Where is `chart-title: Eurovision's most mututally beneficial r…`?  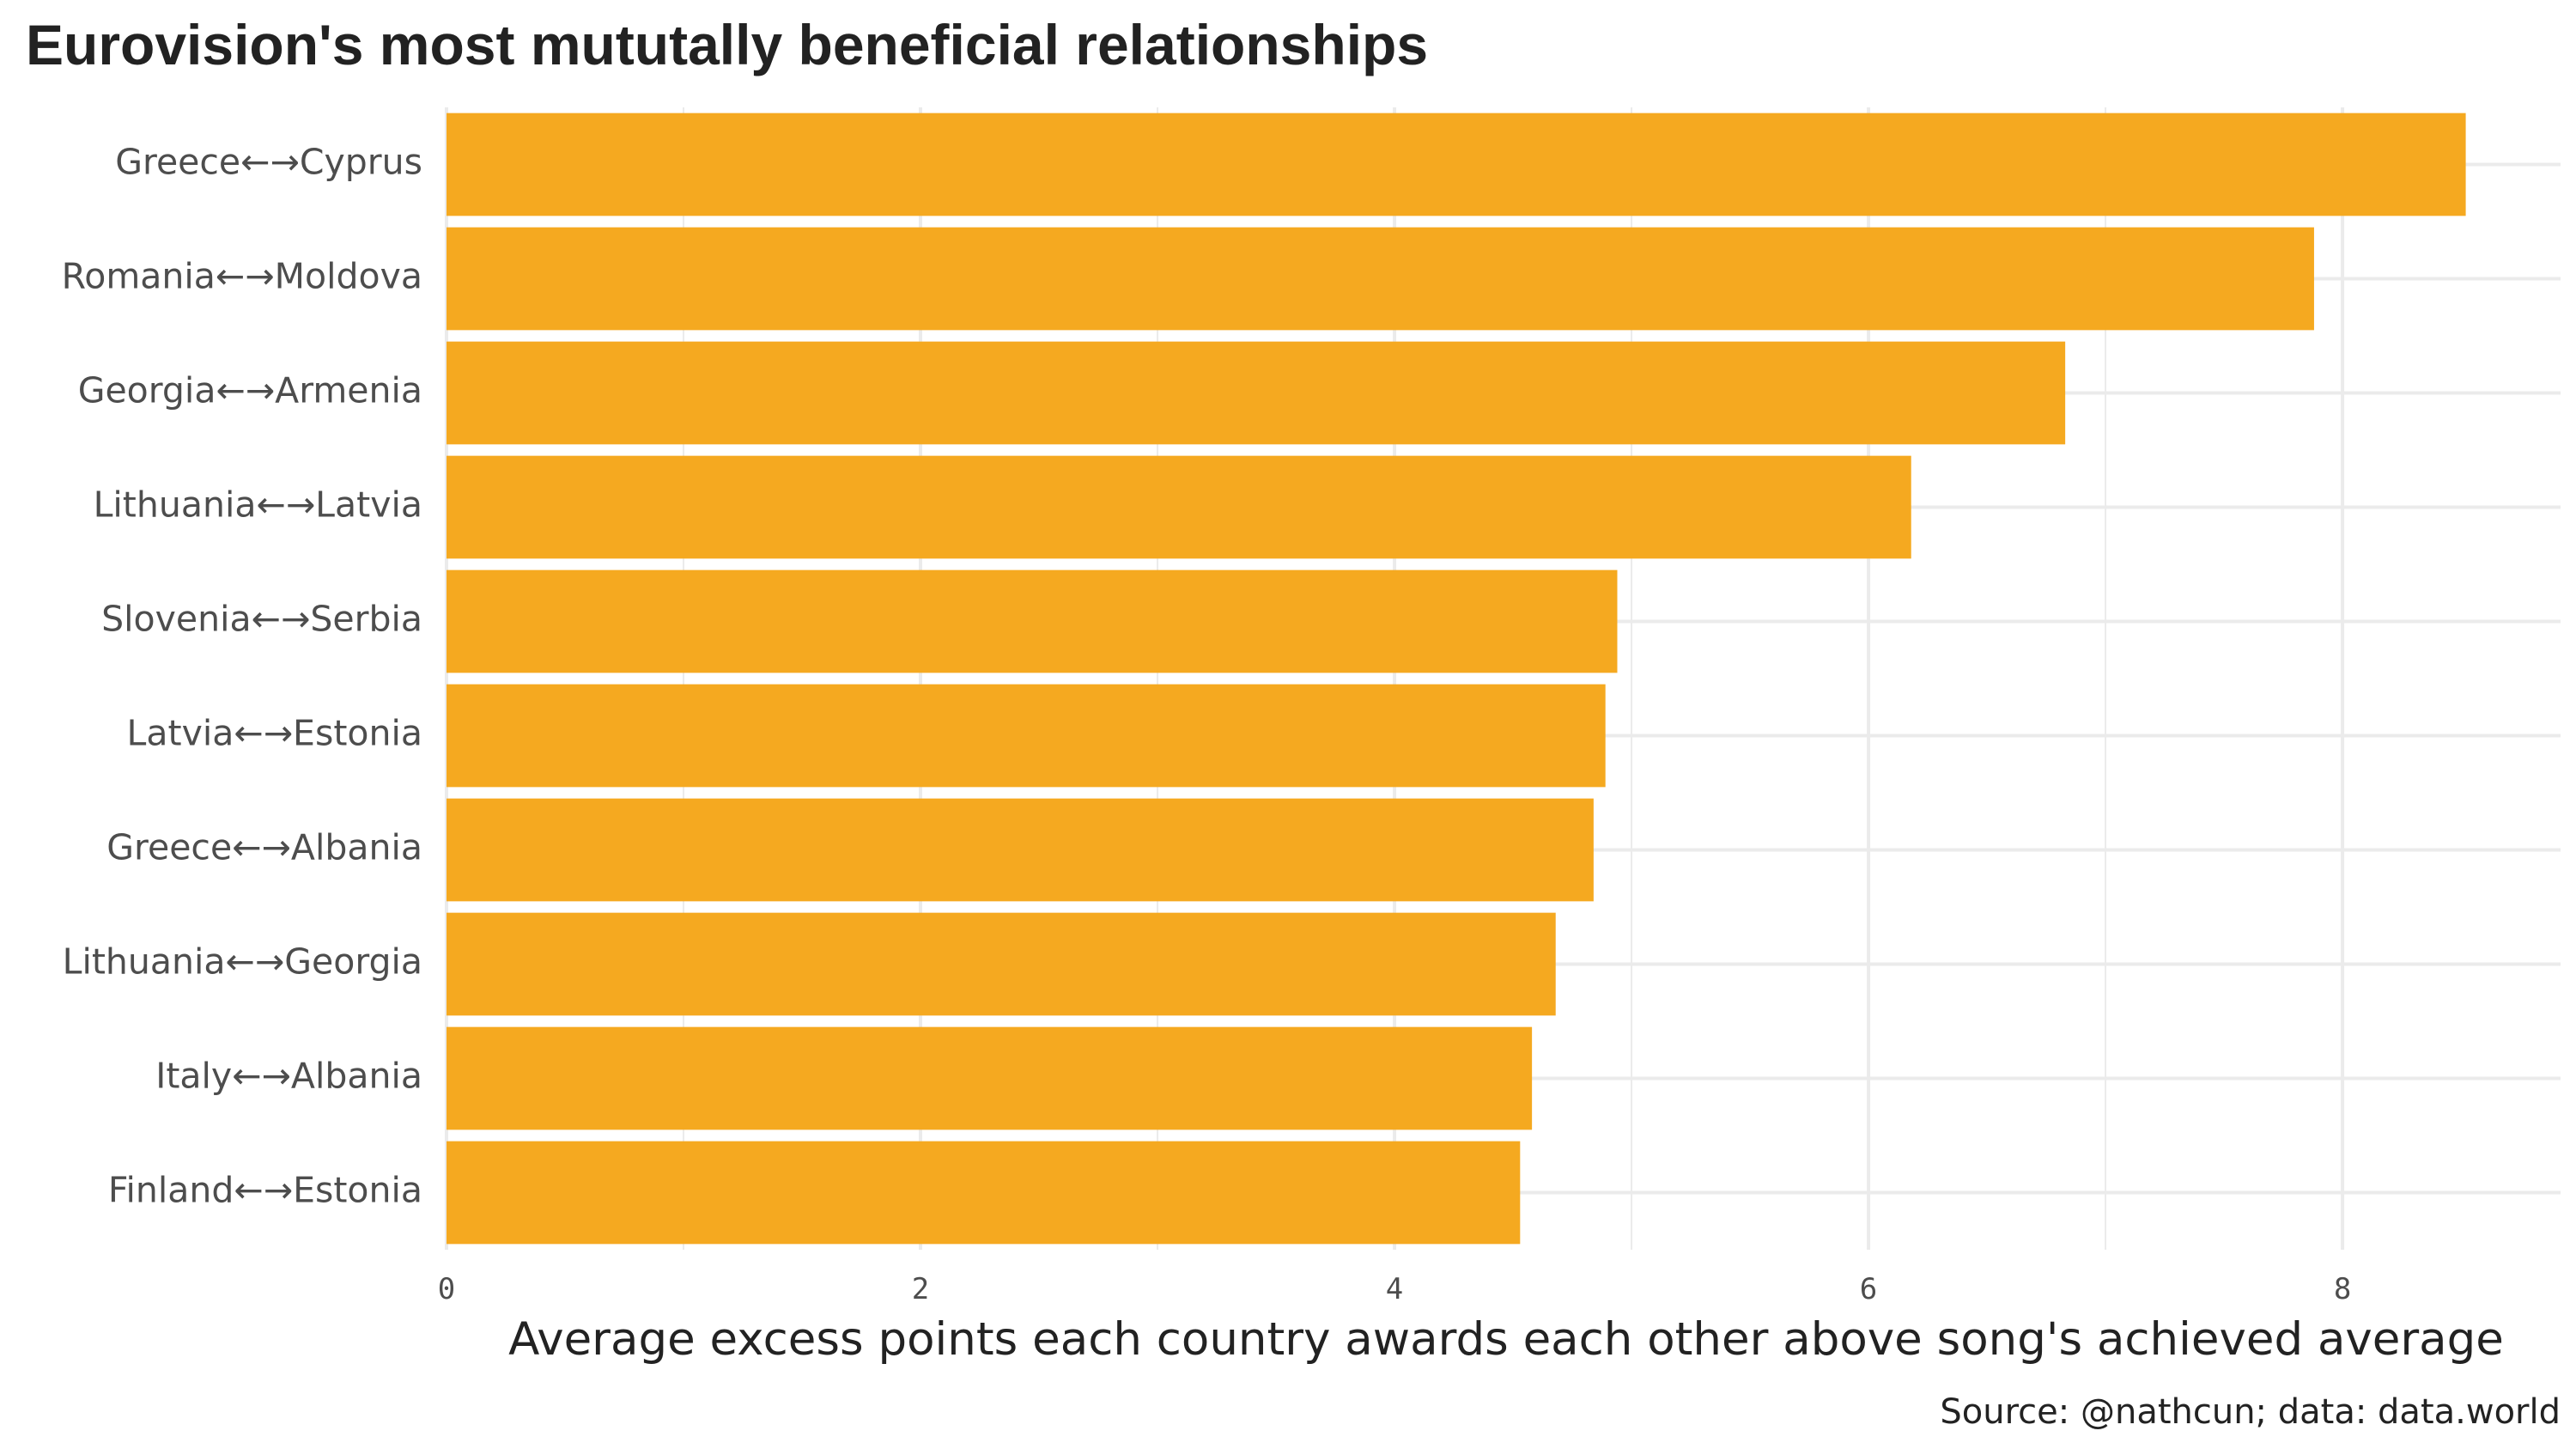
chart-title: Eurovision's most mututally beneficial r… is located at coordinates (727, 44).